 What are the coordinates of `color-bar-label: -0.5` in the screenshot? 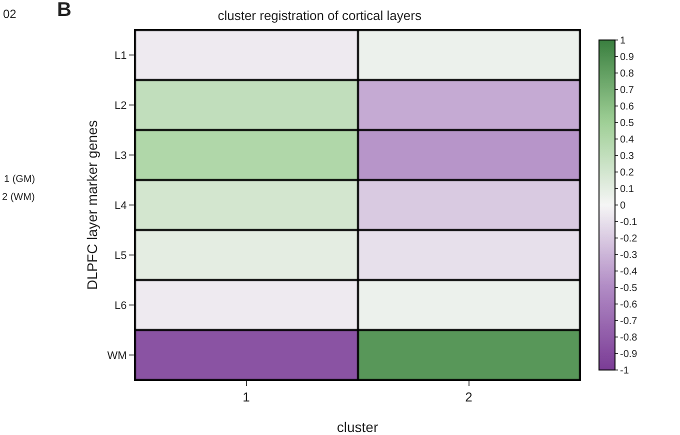 It's located at (629, 288).